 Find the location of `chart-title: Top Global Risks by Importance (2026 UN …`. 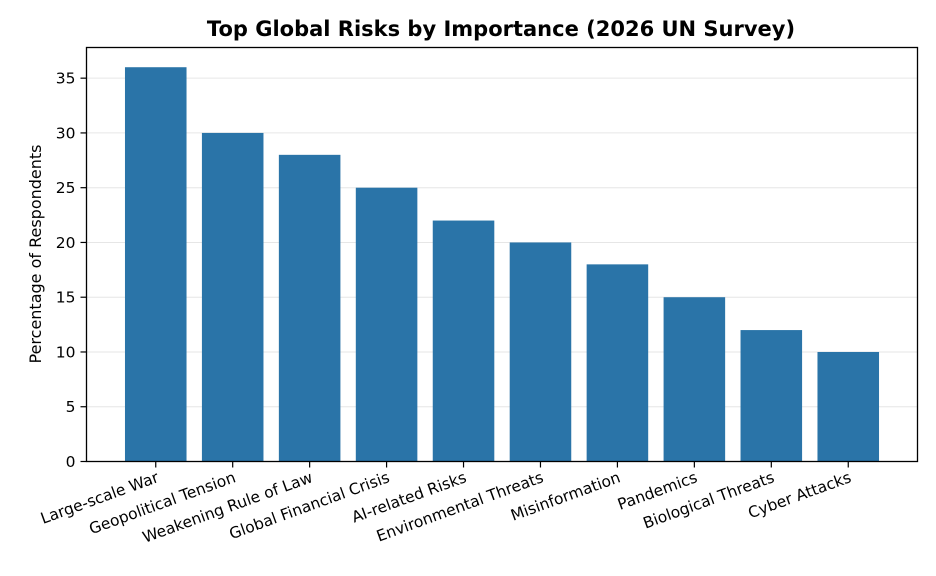

chart-title: Top Global Risks by Importance (2026 UN … is located at coordinates (501, 29).